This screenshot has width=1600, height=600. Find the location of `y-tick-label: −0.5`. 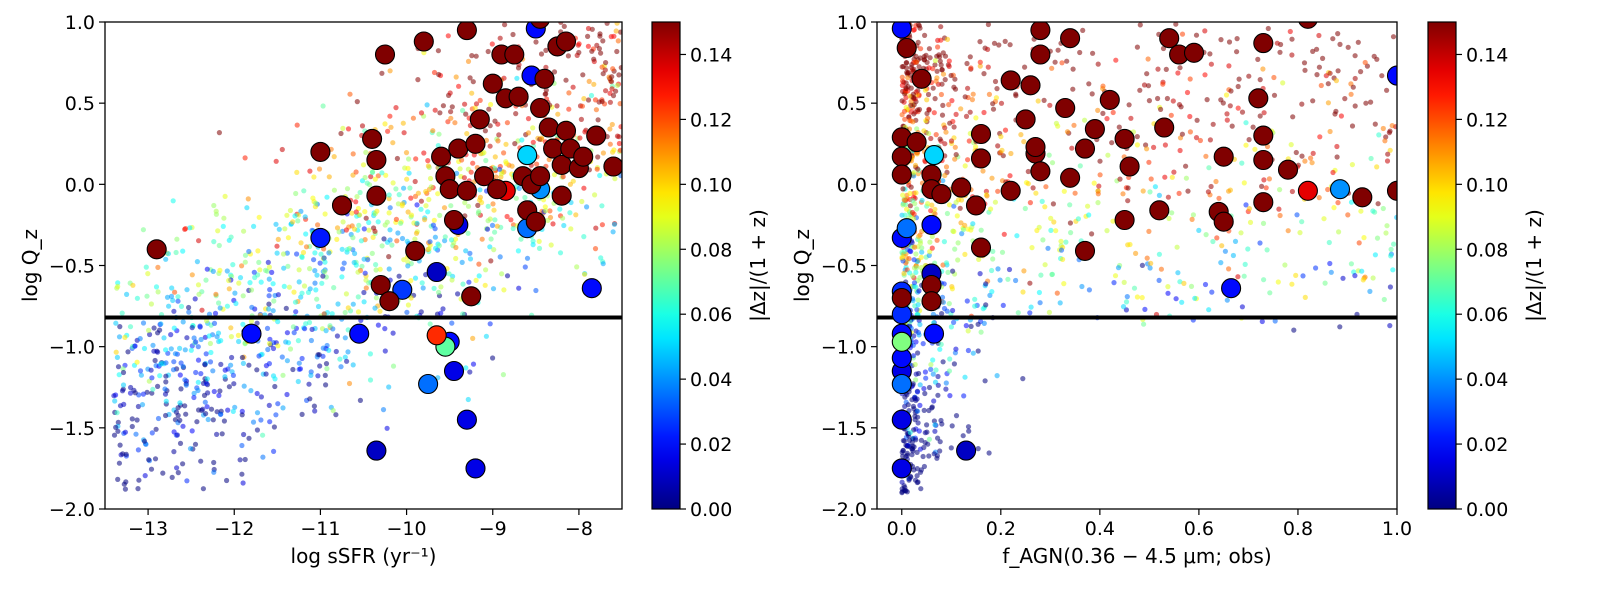

y-tick-label: −0.5 is located at coordinates (844, 267).